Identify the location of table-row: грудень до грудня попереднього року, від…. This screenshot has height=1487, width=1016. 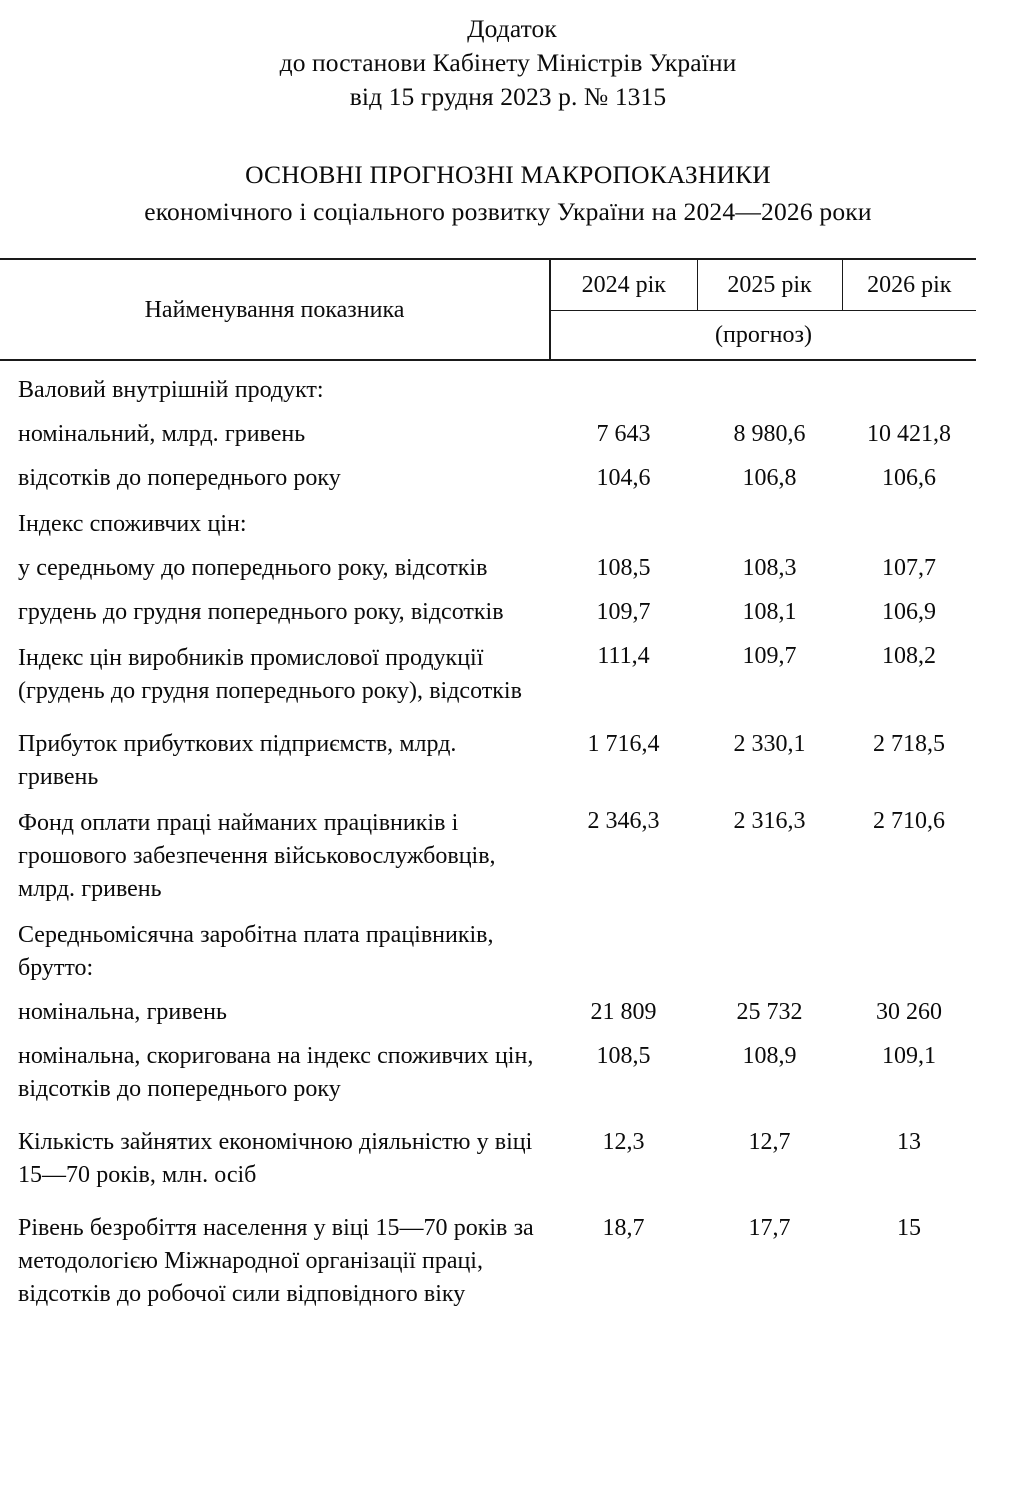
(488, 607).